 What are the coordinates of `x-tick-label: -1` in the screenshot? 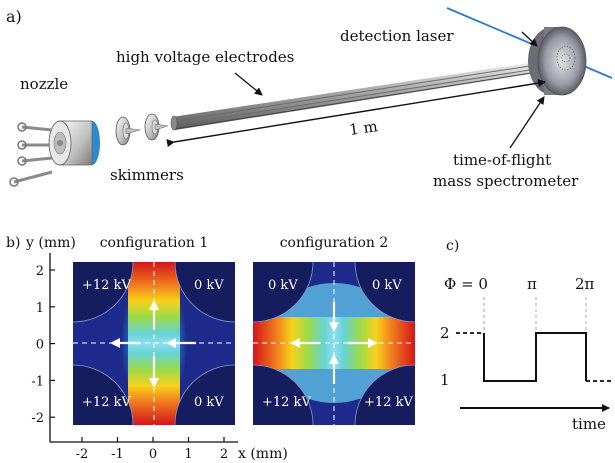 It's located at (117, 454).